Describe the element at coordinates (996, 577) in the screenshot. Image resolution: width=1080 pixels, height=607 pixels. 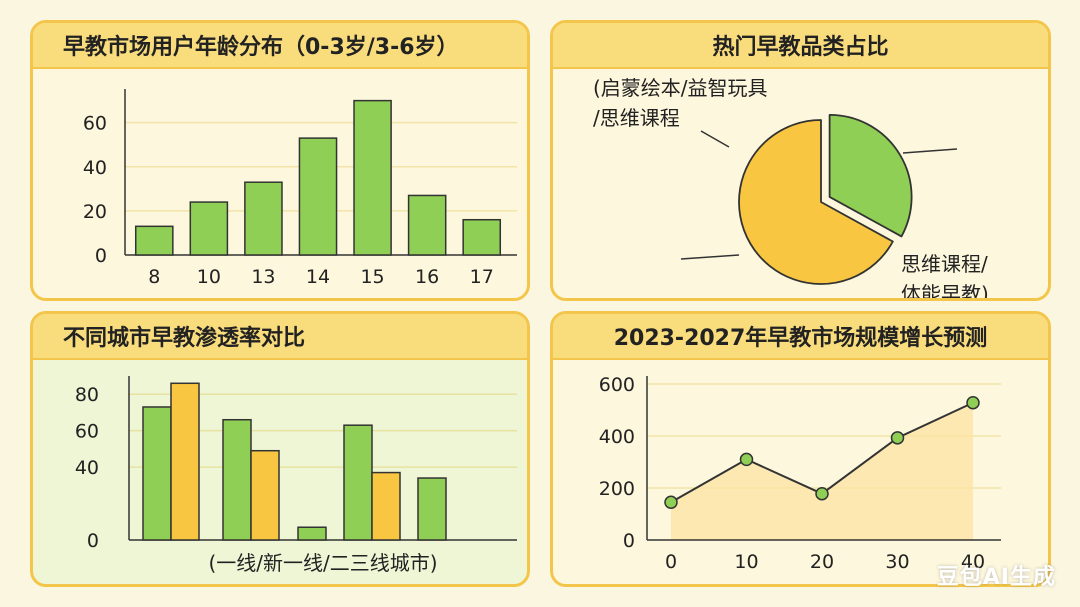
I see `watermark: 豆包AI生成` at that location.